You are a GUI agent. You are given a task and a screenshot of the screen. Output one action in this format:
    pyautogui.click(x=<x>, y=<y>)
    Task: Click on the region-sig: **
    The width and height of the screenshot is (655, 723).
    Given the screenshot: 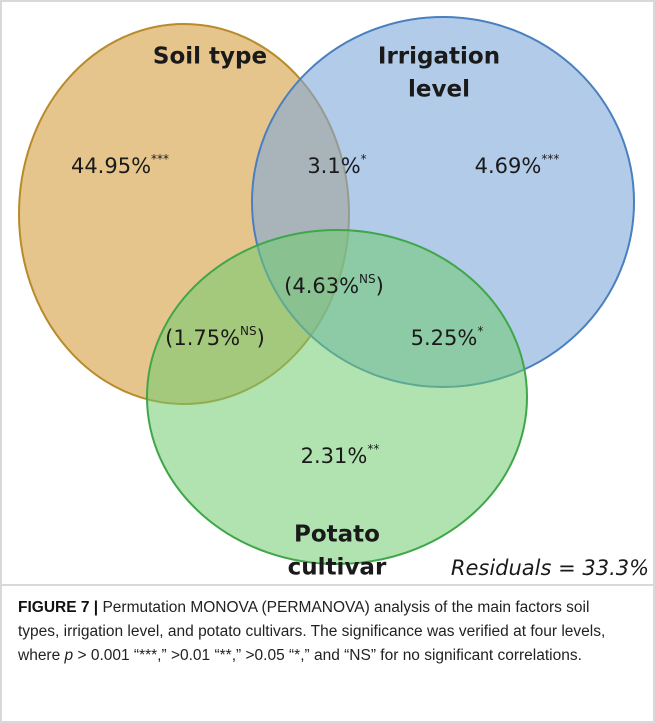 What is the action you would take?
    pyautogui.click(x=373, y=449)
    